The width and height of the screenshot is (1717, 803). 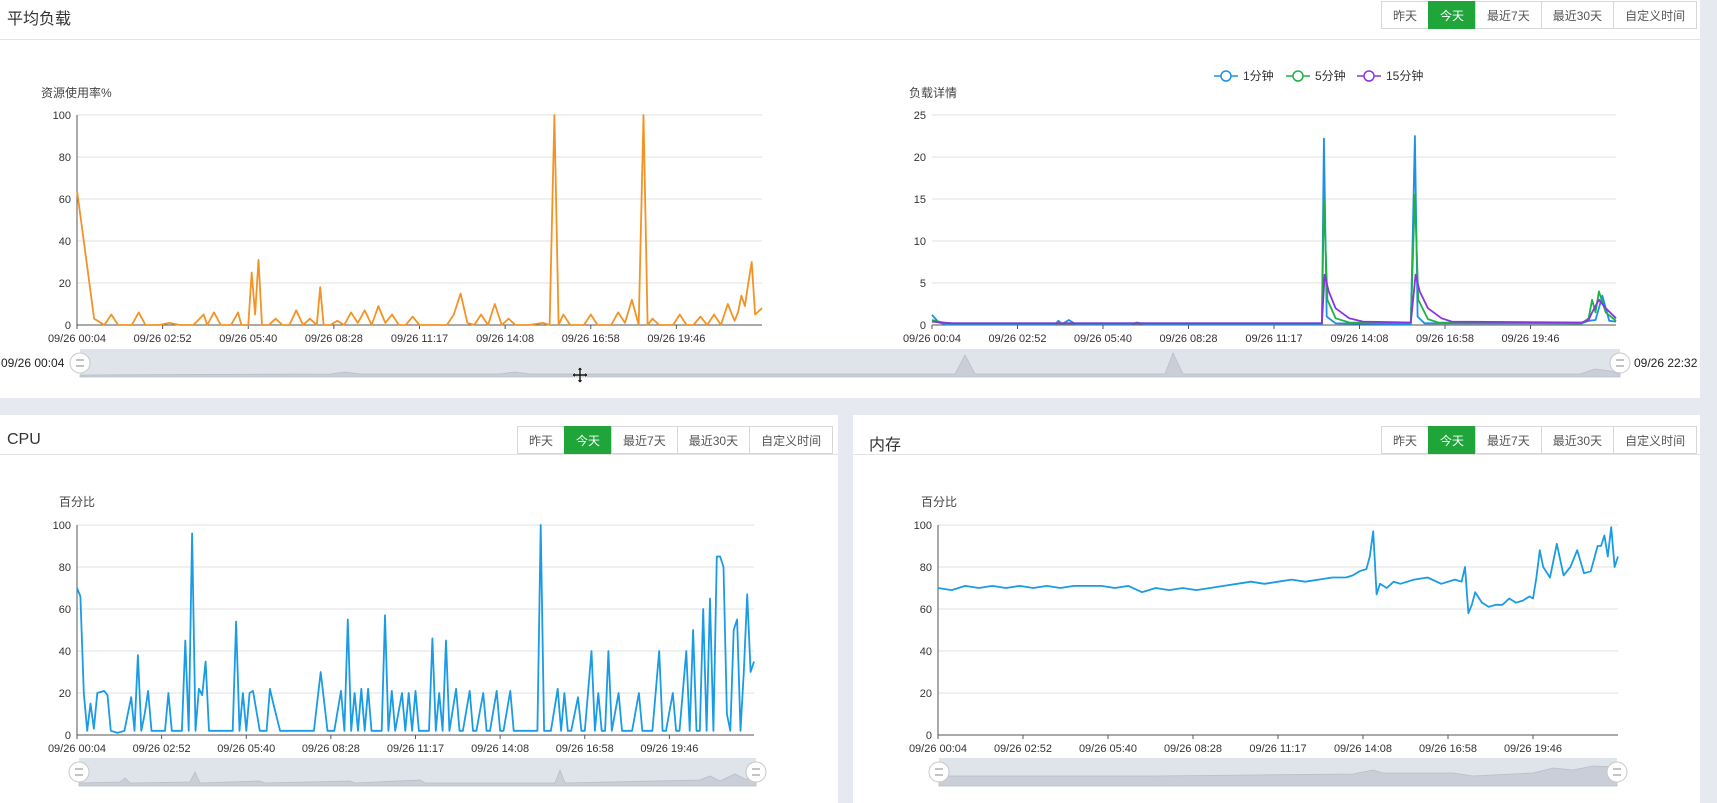 I want to click on zoom-preview, so click(x=417, y=777).